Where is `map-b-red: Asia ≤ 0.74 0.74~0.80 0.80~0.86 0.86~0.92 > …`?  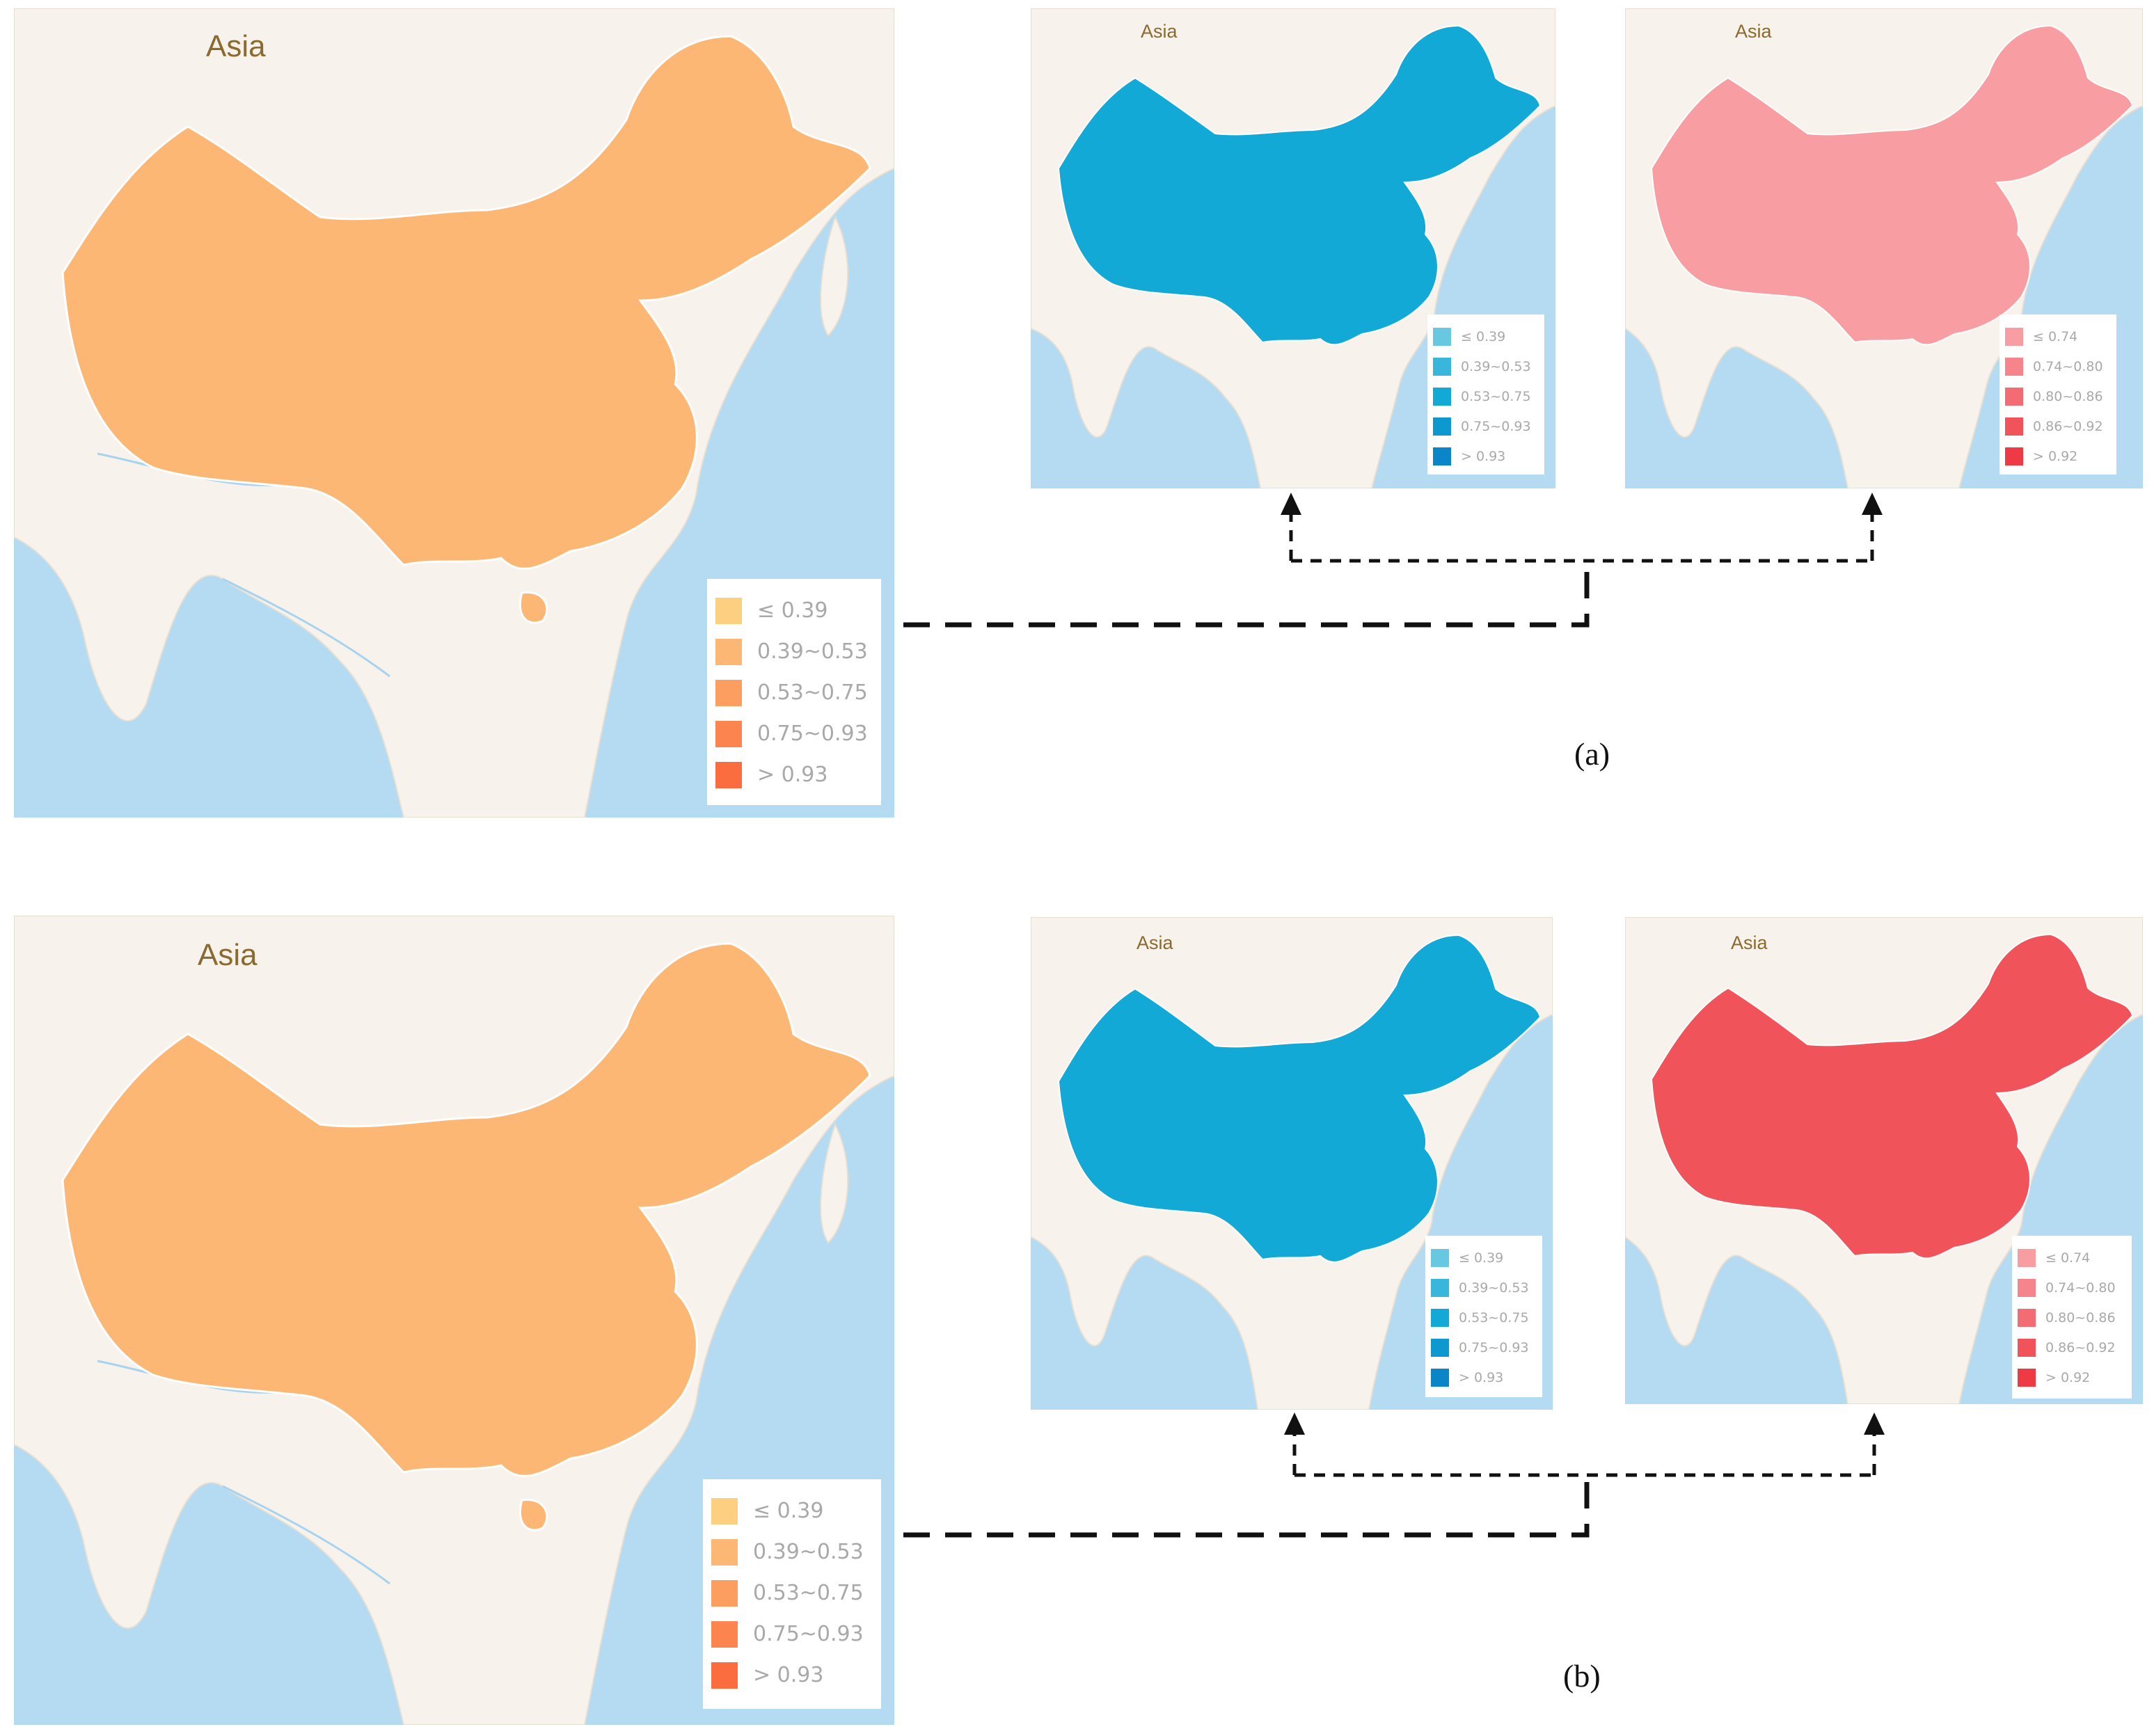
map-b-red: Asia ≤ 0.74 0.74~0.80 0.80~0.86 0.86~0.92 > … is located at coordinates (1884, 1160).